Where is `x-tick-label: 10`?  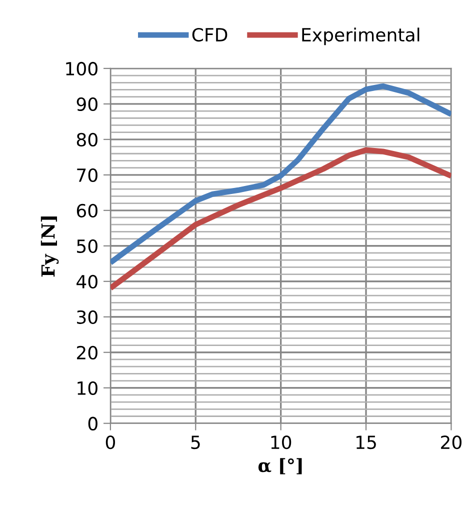 x-tick-label: 10 is located at coordinates (281, 442).